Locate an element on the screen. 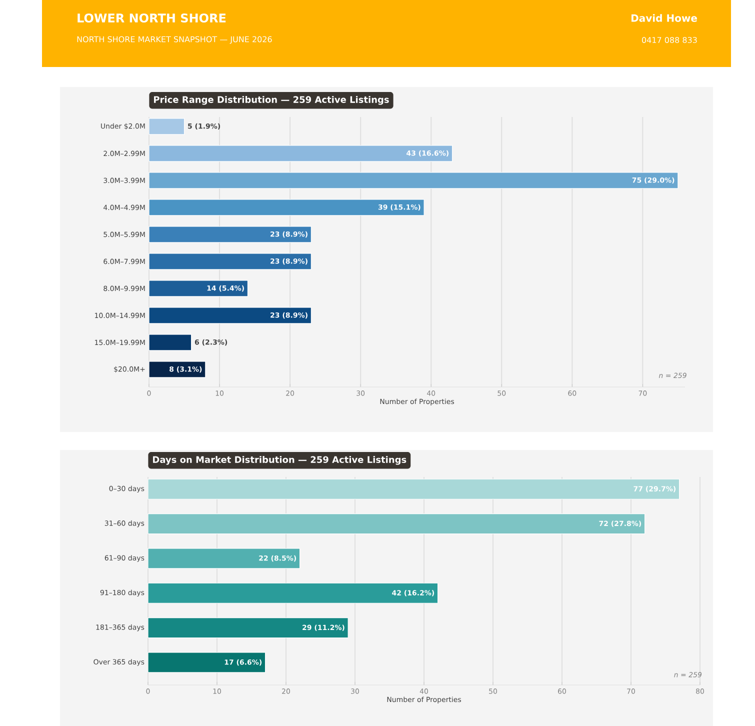 The height and width of the screenshot is (726, 755). text: NORTH SHORE MARKET SNAPSHOT — JUNE 2026 is located at coordinates (174, 40).